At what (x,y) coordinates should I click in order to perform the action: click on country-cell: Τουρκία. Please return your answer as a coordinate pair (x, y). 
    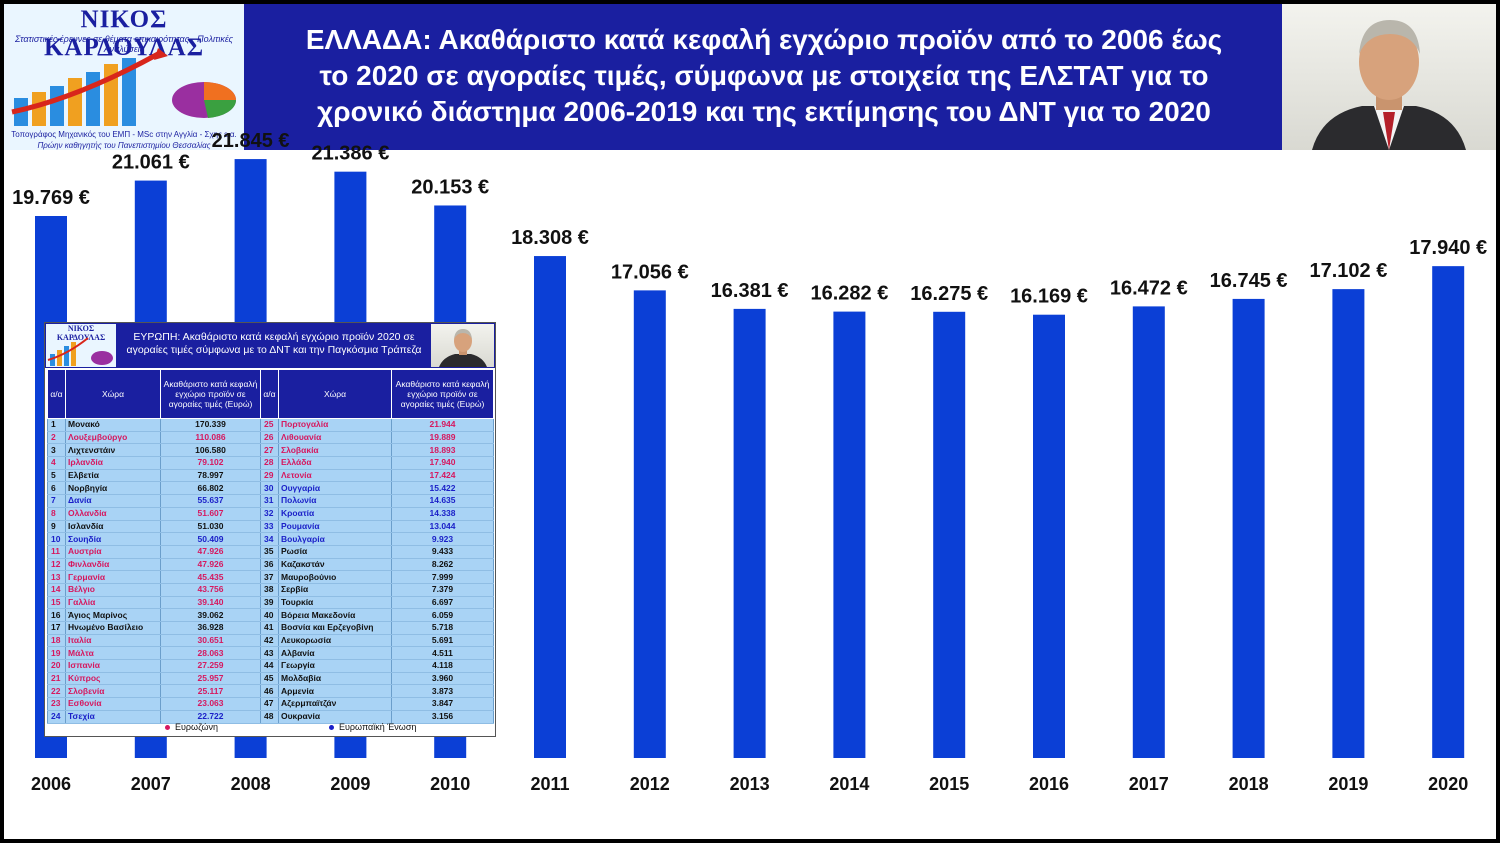
    Looking at the image, I should click on (335, 603).